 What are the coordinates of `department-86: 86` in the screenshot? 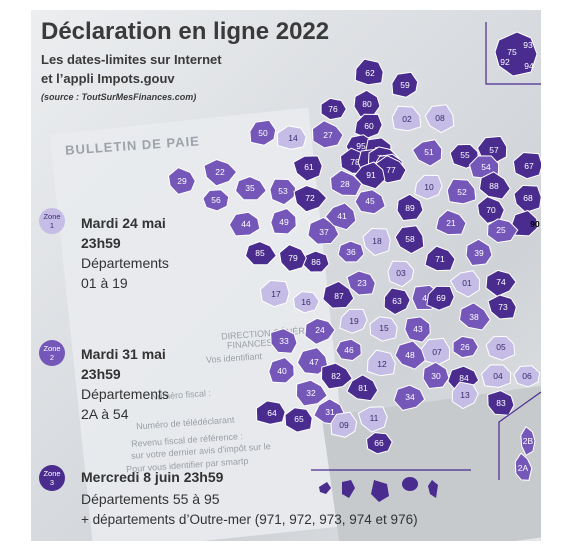 It's located at (316, 261).